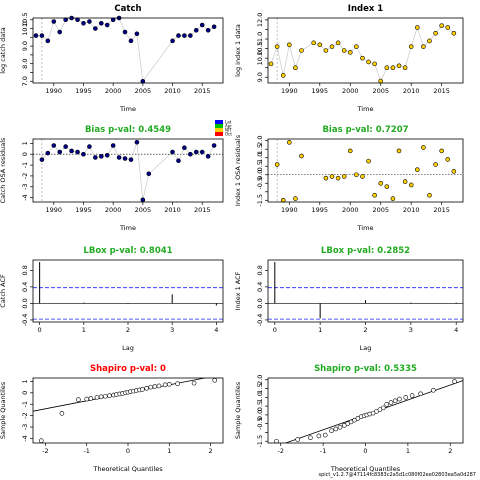 The image size is (480, 480). I want to click on x-tick-label: 1990, so click(54, 210).